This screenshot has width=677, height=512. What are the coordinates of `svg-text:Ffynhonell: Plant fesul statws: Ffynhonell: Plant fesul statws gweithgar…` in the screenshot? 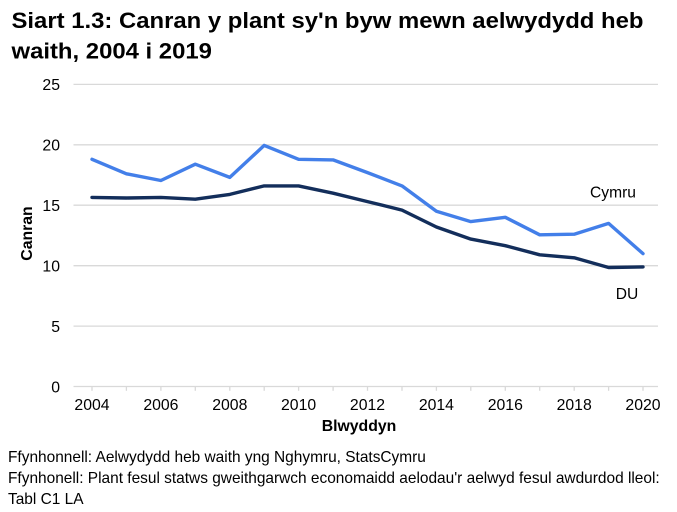 It's located at (334, 478).